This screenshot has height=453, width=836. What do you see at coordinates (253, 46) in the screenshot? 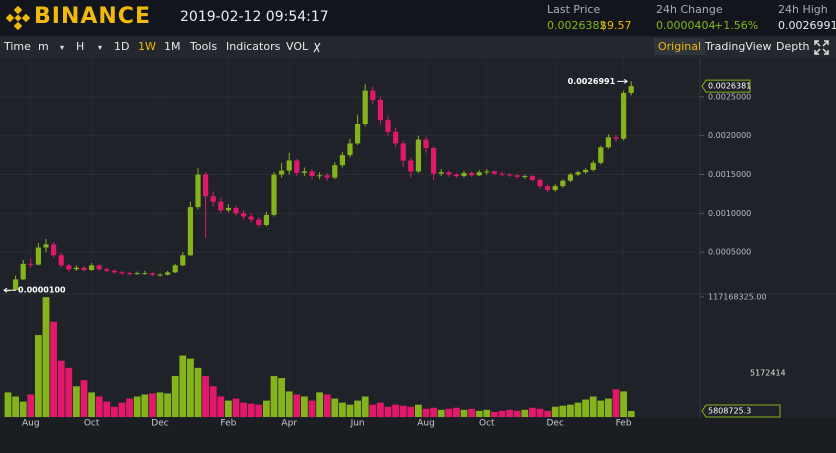
I see `toolbar-button: Indicators` at bounding box center [253, 46].